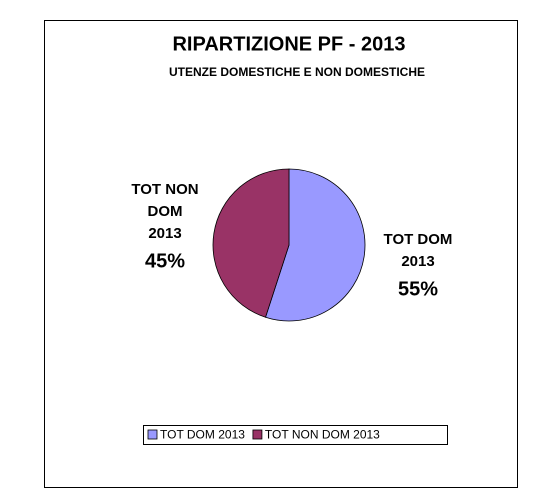 This screenshot has height=488, width=534. Describe the element at coordinates (322, 435) in the screenshot. I see `legend-label: TOT NON DOM 2013` at that location.